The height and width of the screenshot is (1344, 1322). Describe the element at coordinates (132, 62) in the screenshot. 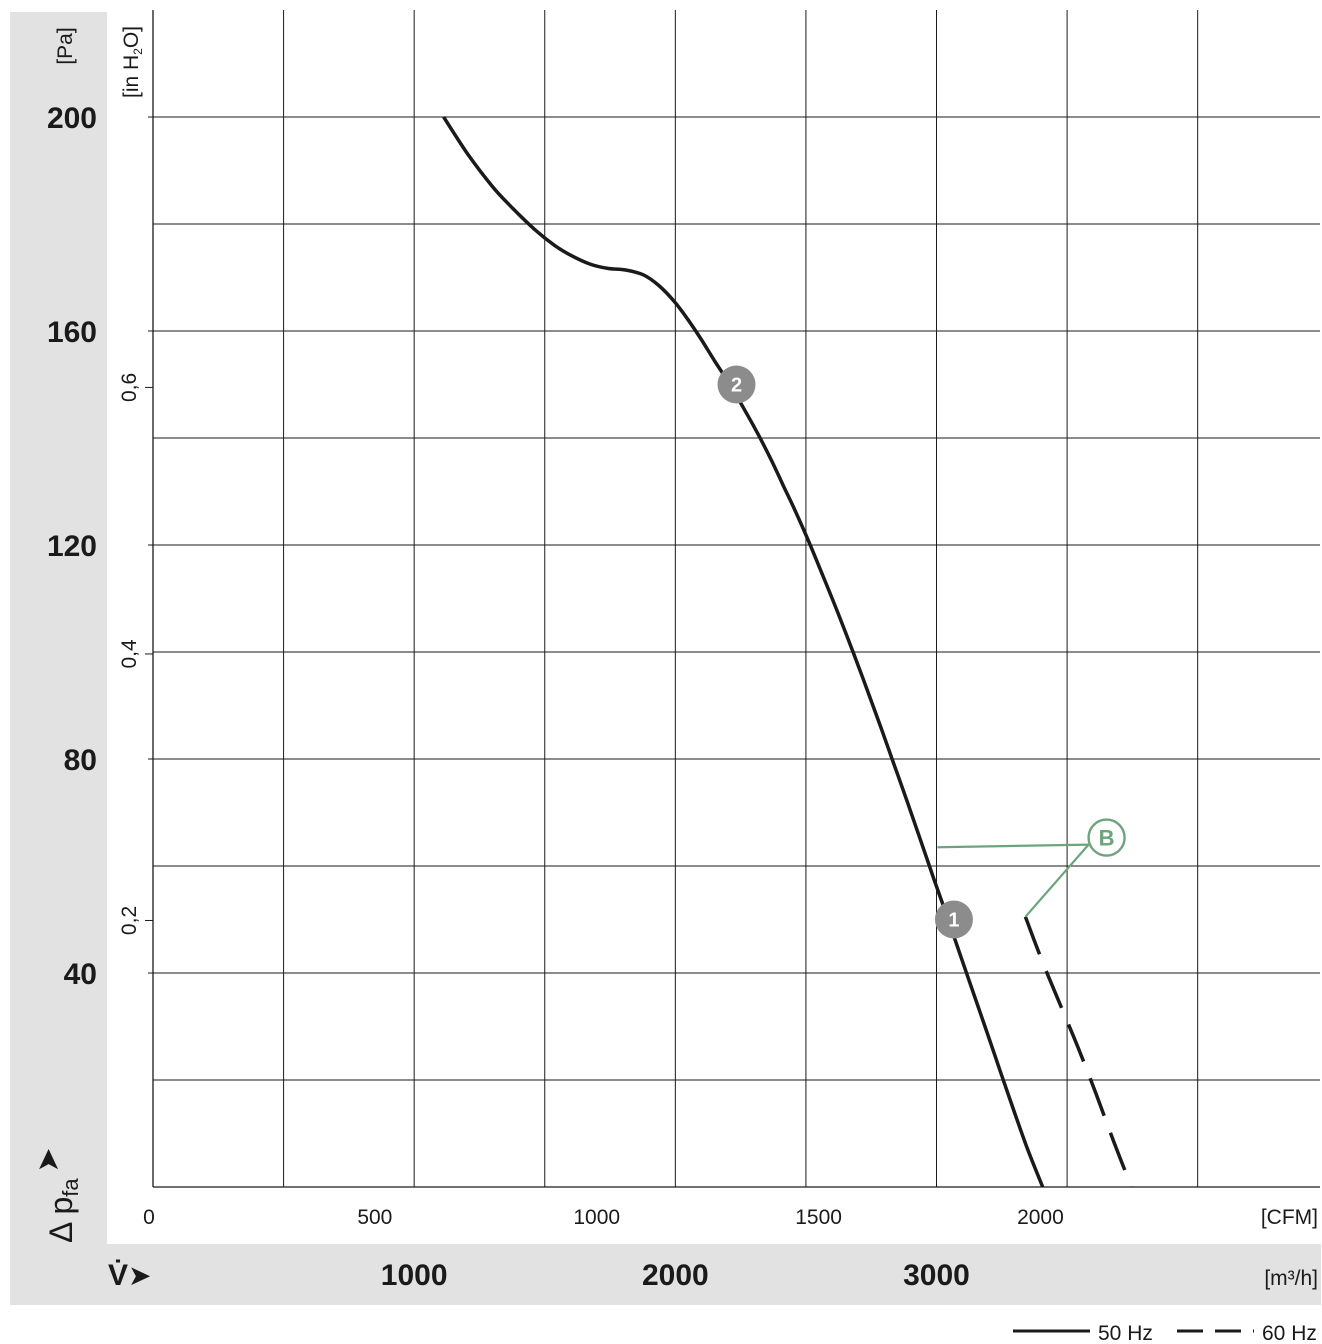

I see `y-unit-inh2o: [in H2O]` at that location.